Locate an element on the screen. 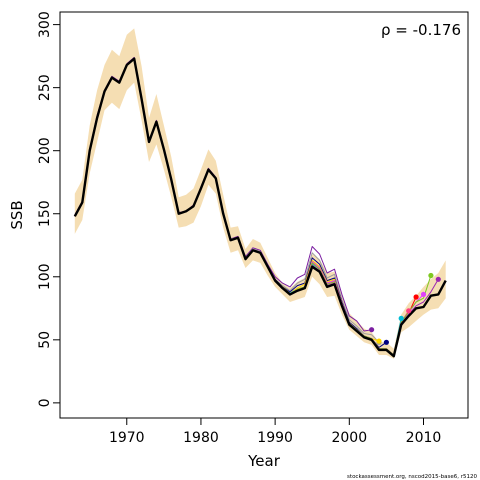 This screenshot has height=480, width=480. x-tick-label-1990: 1990 is located at coordinates (275, 438).